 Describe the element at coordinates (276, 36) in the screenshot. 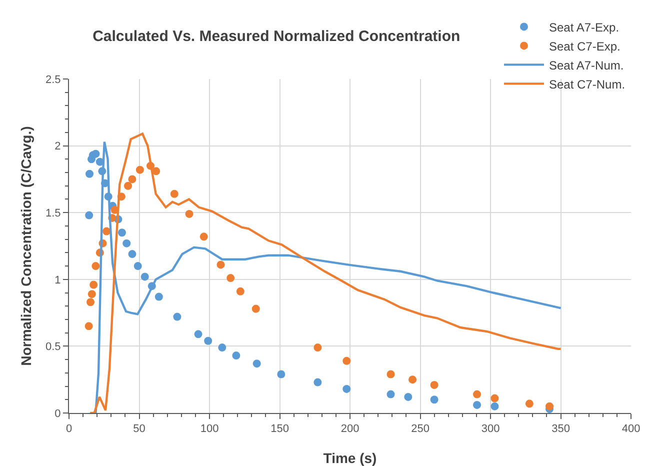

I see `chart-title: Calculated Vs. Measured Normalized Concentration` at that location.